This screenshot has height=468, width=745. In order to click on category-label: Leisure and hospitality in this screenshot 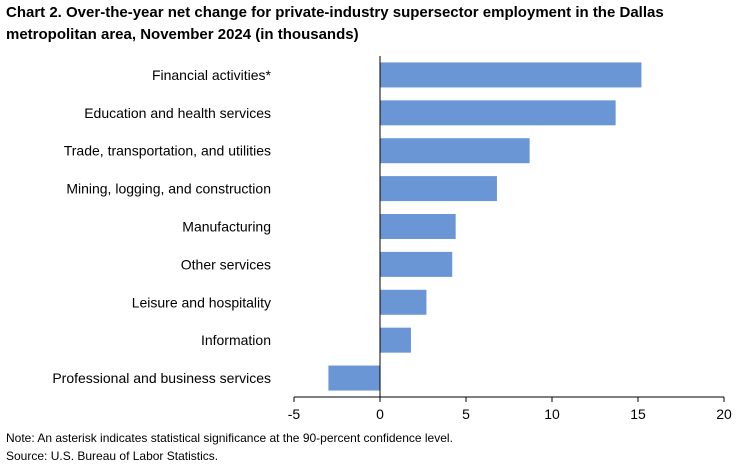, I will do `click(201, 302)`.